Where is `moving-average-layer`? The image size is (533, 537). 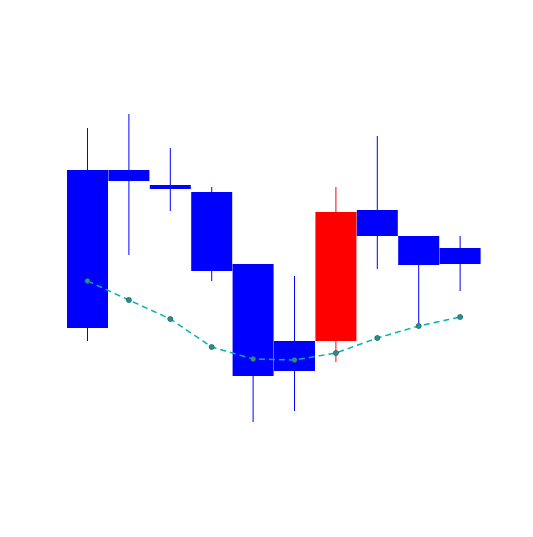
moving-average-layer is located at coordinates (273, 320).